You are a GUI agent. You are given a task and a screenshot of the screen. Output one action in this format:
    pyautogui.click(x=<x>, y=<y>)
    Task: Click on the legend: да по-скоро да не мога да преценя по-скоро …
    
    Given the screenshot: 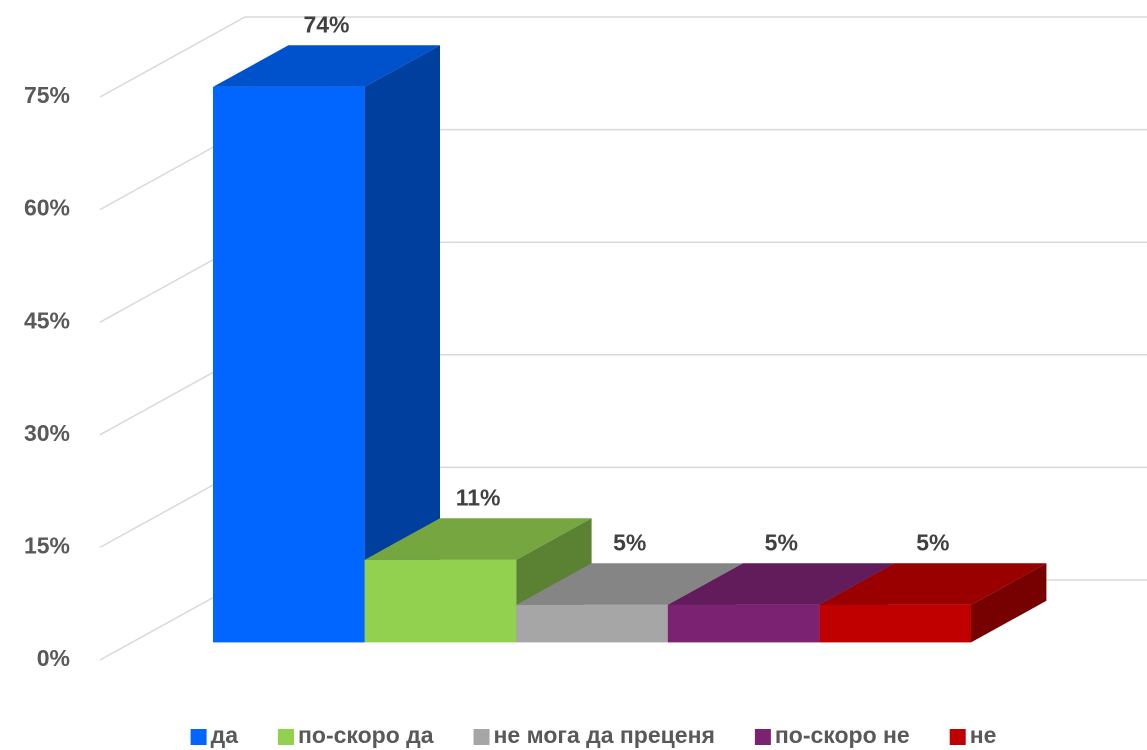 What is the action you would take?
    pyautogui.click(x=593, y=735)
    